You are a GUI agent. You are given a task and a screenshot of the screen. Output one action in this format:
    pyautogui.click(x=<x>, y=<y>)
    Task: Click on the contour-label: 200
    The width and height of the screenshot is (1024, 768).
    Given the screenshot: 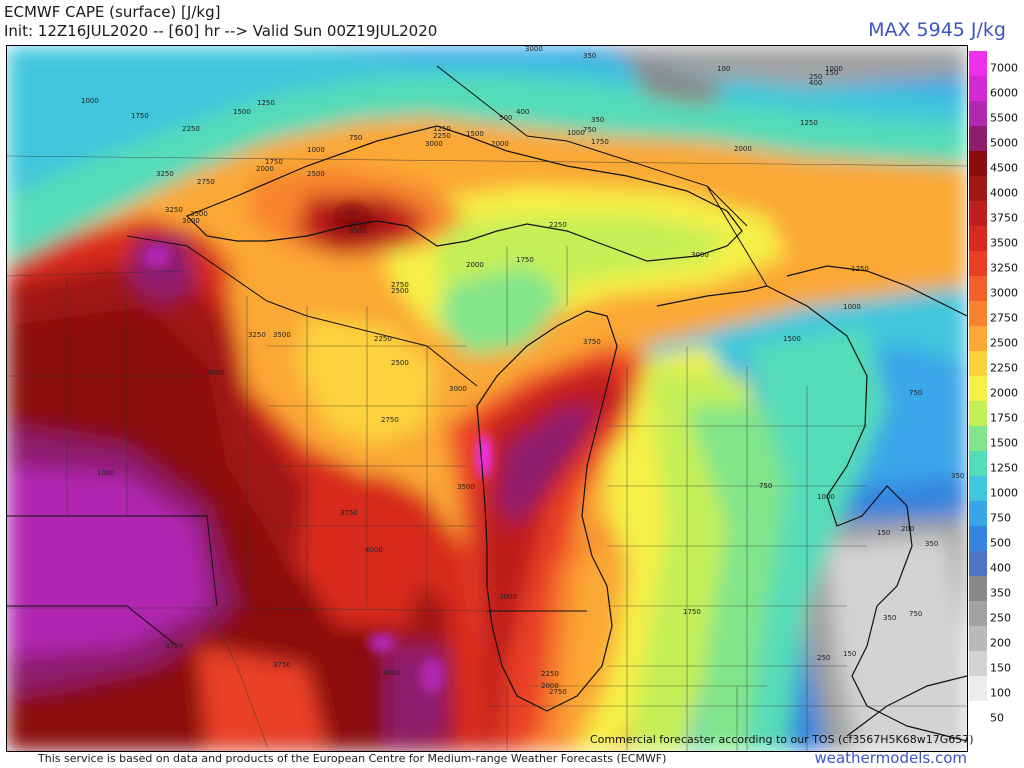 What is the action you would take?
    pyautogui.click(x=907, y=529)
    